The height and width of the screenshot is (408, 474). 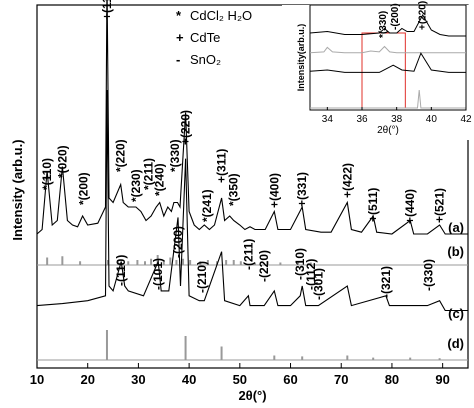 I want to click on peak-label-25: -(310), so click(x=300, y=264).